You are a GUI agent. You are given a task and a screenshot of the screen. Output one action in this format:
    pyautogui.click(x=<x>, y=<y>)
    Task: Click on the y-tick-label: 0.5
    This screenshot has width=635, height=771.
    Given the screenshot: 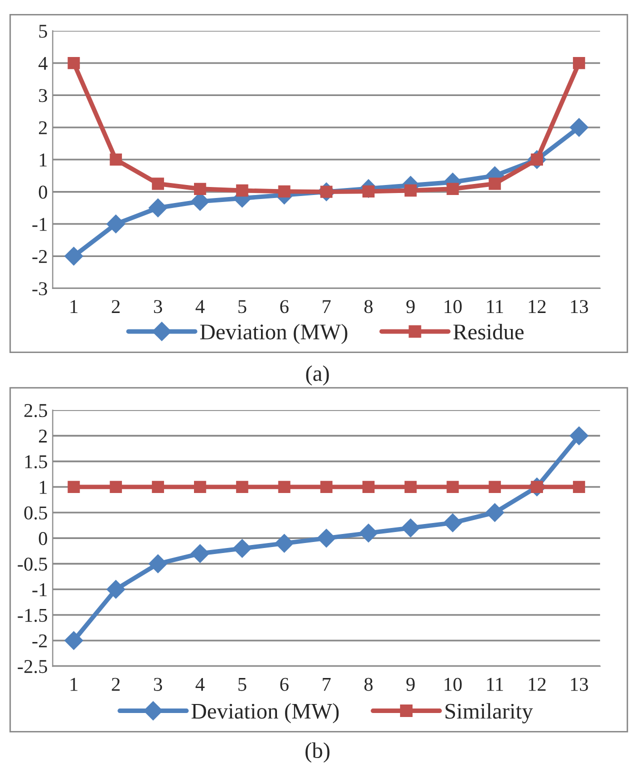 What is the action you would take?
    pyautogui.click(x=36, y=513)
    